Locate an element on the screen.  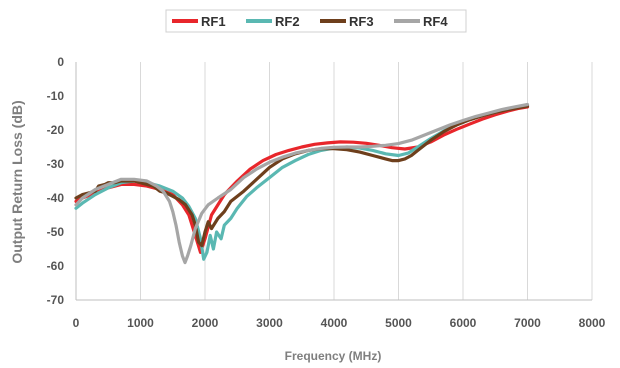
y-tick-label: -30 is located at coordinates (56, 164).